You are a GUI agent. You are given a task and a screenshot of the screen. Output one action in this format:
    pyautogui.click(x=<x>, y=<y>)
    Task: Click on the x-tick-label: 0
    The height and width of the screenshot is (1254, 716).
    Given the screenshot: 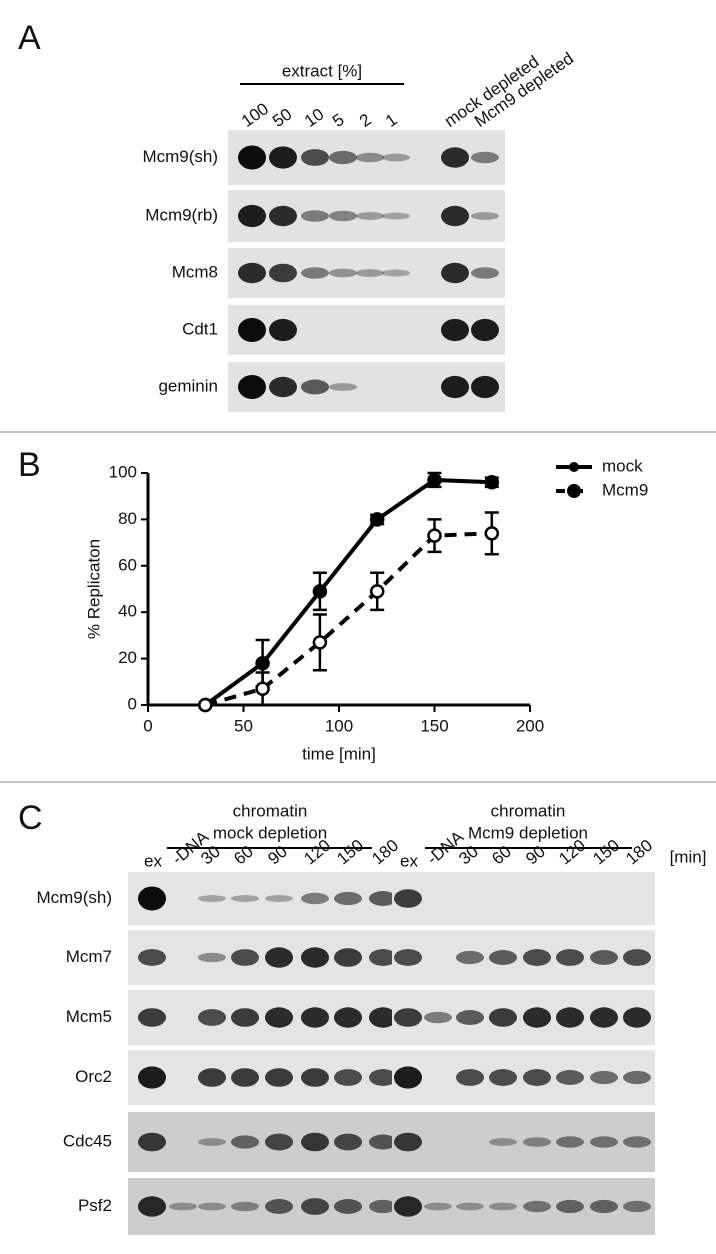 What is the action you would take?
    pyautogui.click(x=147, y=725)
    